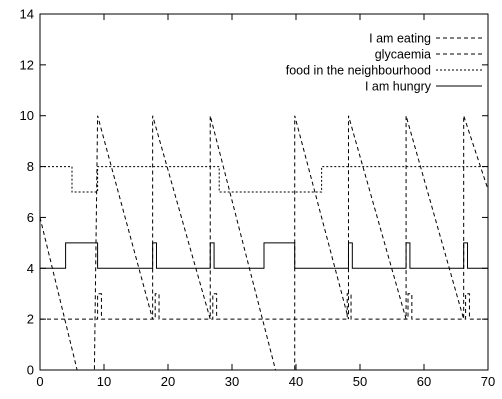 The height and width of the screenshot is (399, 502). Describe the element at coordinates (403, 55) in the screenshot. I see `legend-label: glycaemia` at that location.